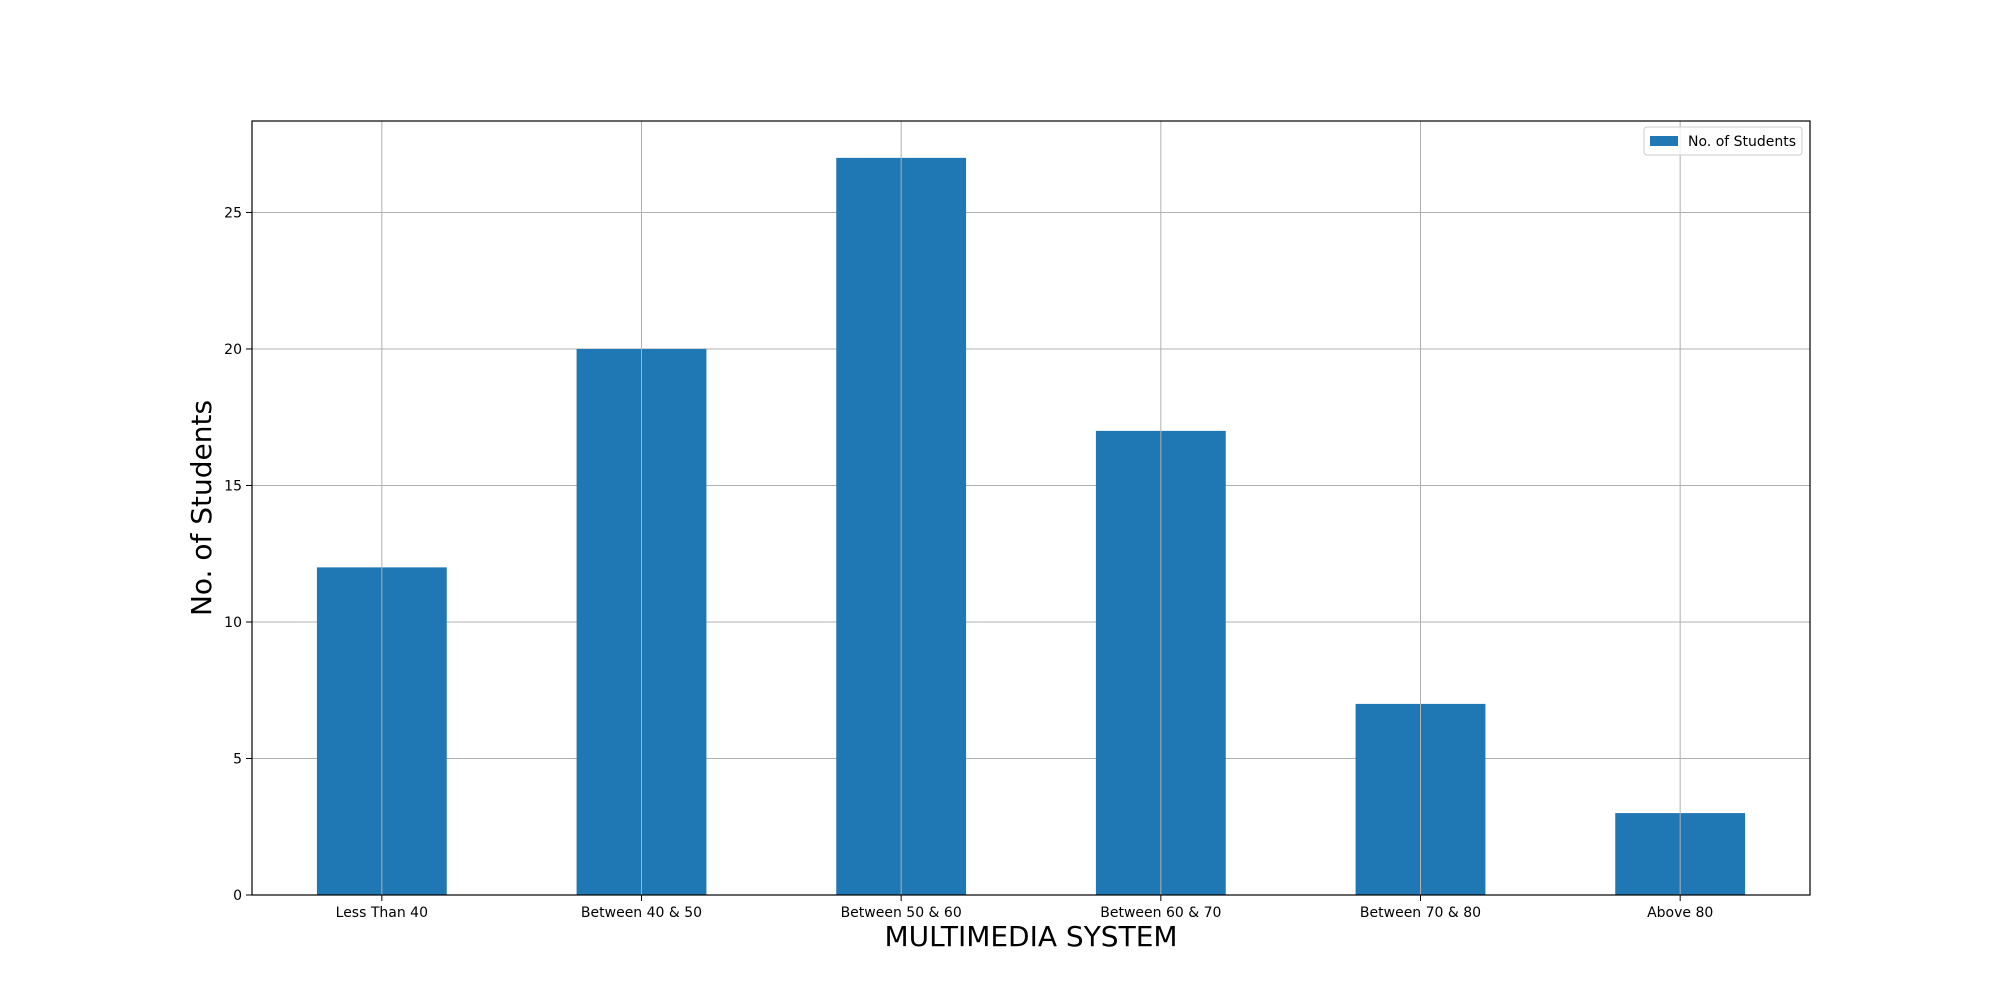 This screenshot has width=2000, height=1000. I want to click on legend: No. of Students, so click(1723, 141).